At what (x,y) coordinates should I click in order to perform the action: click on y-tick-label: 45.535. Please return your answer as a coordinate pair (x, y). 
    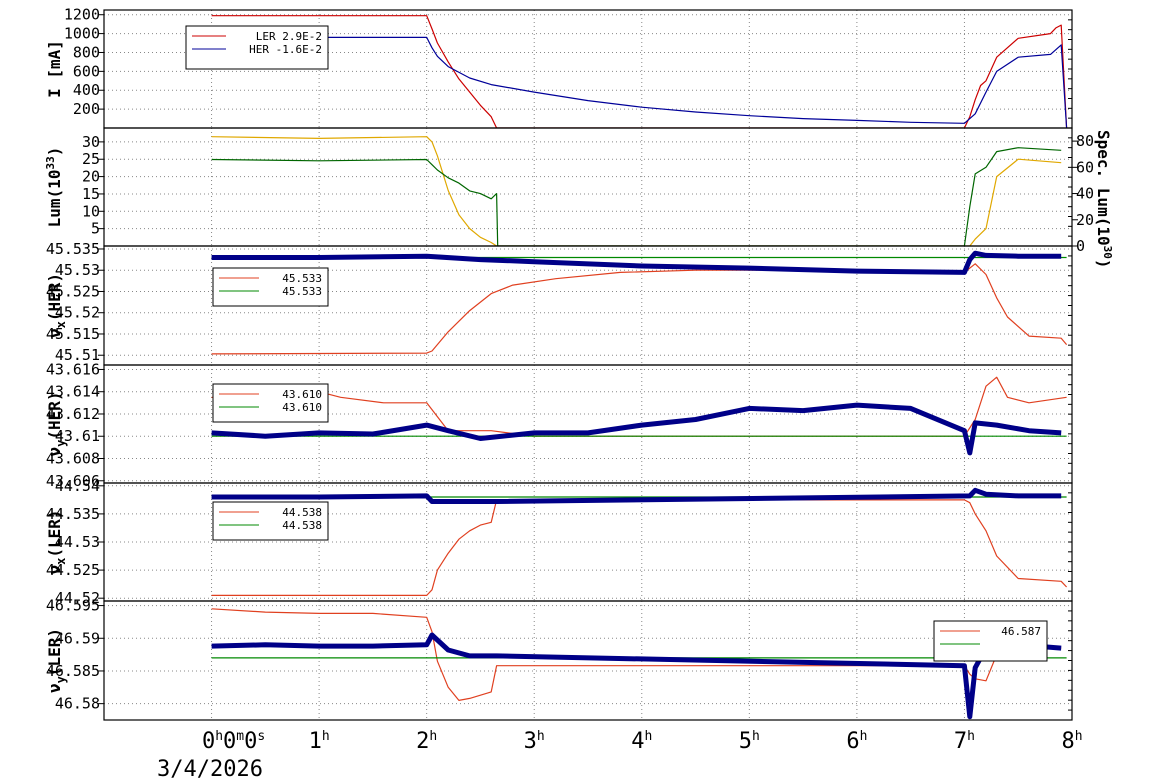
    Looking at the image, I should click on (73, 249).